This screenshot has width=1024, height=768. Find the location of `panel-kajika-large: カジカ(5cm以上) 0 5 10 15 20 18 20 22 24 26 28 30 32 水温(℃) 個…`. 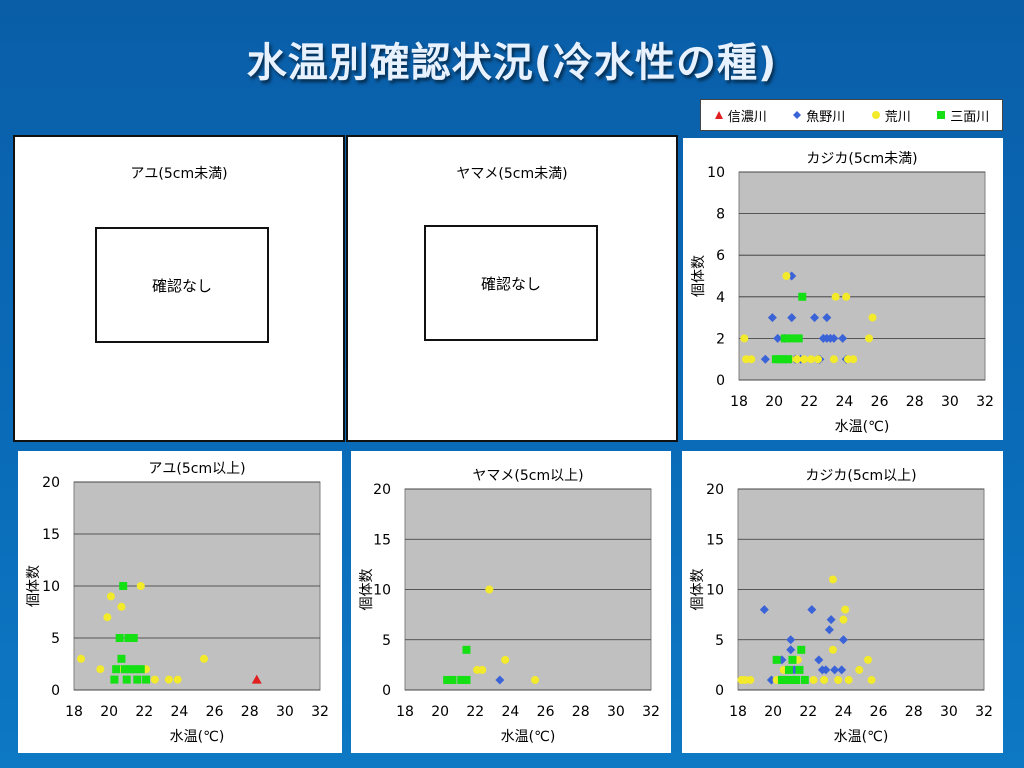

panel-kajika-large: カジカ(5cm以上) 0 5 10 15 20 18 20 22 24 26 28 30 32 水温(℃) 個… is located at coordinates (842, 602).